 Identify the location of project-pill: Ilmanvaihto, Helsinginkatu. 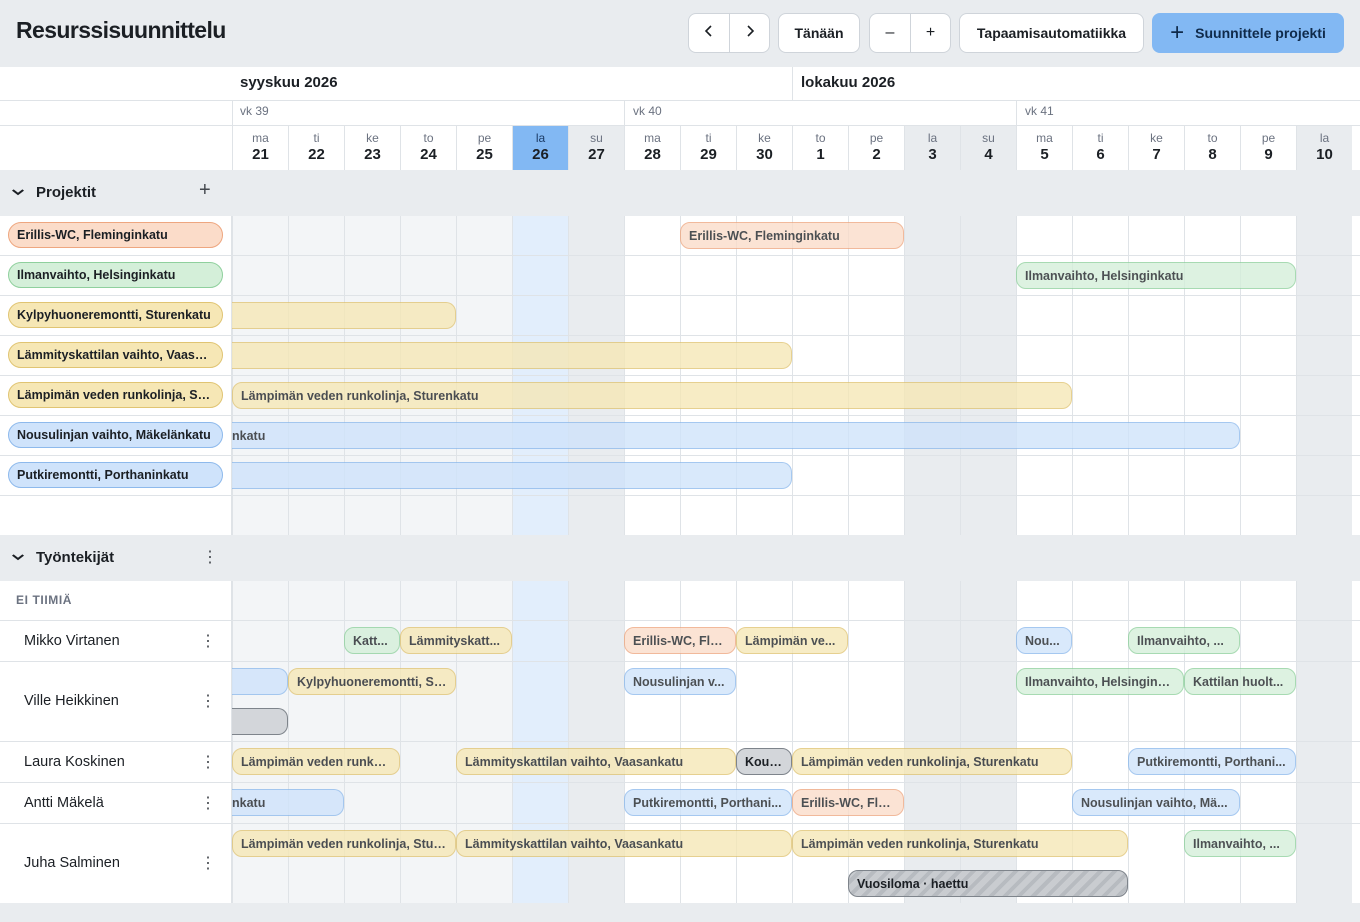
(115, 275).